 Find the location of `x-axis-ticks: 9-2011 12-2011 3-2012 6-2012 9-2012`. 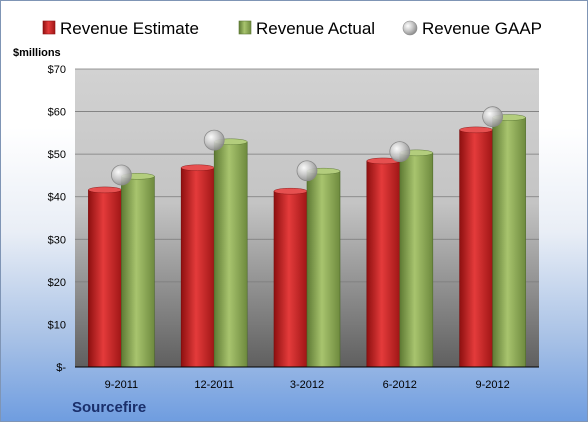

x-axis-ticks: 9-2011 12-2011 3-2012 6-2012 9-2012 is located at coordinates (307, 385).